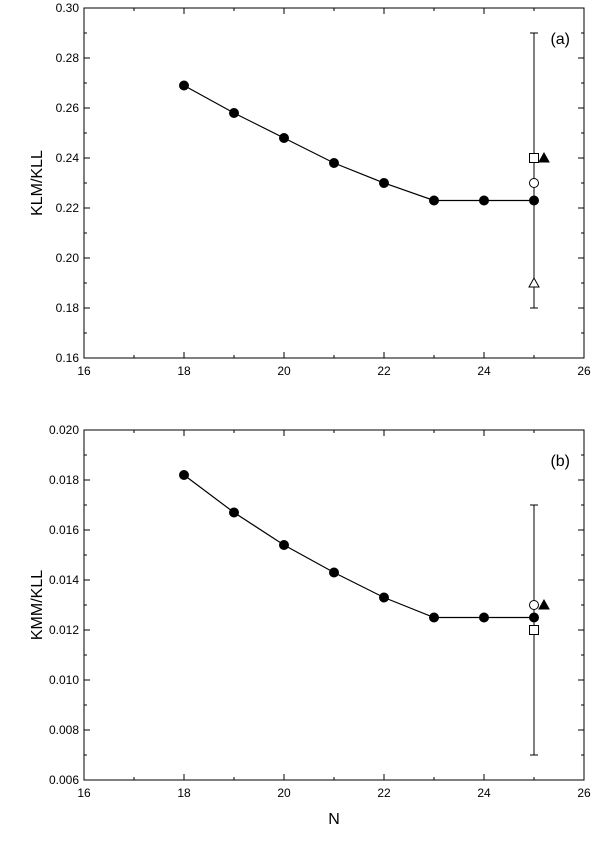 The image size is (595, 847). What do you see at coordinates (68, 308) in the screenshot?
I see `y-tick-label: 0.18` at bounding box center [68, 308].